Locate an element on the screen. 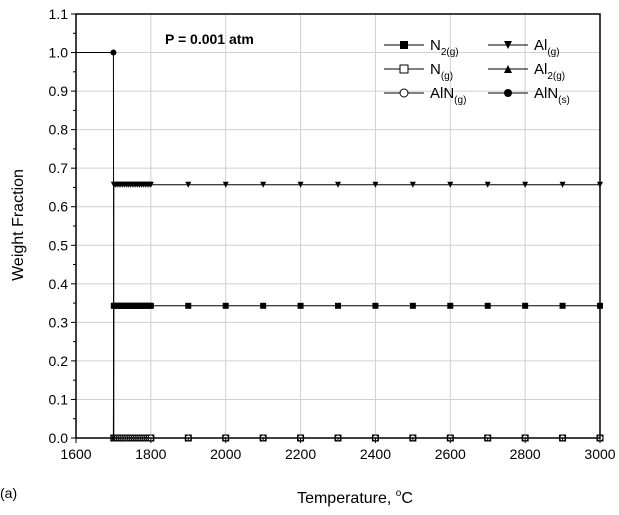 This screenshot has height=515, width=619. y-tick-label: 0.2 is located at coordinates (59, 361).